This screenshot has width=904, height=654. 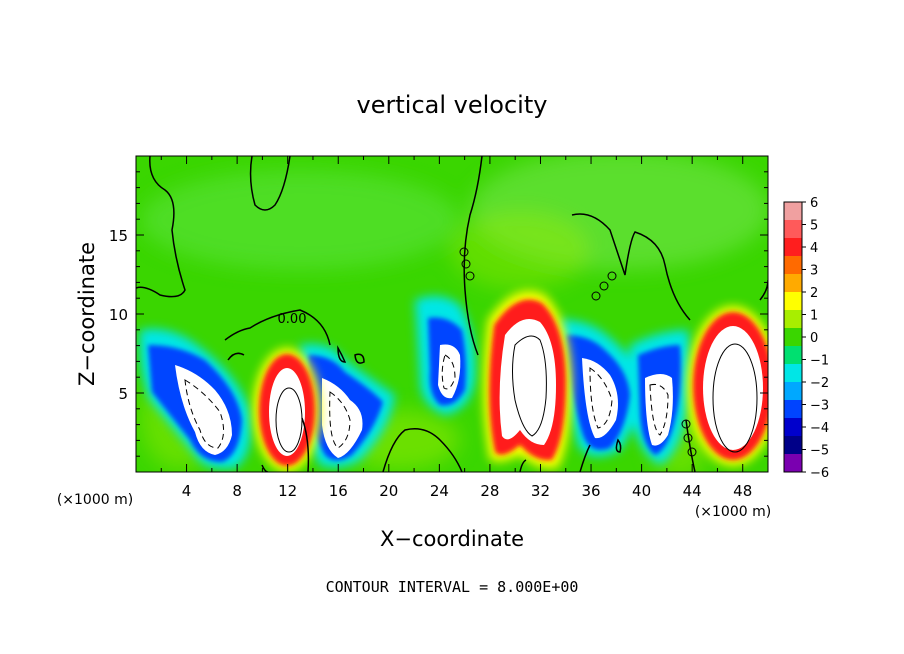 I want to click on contour-label: 0.00, so click(x=292, y=319).